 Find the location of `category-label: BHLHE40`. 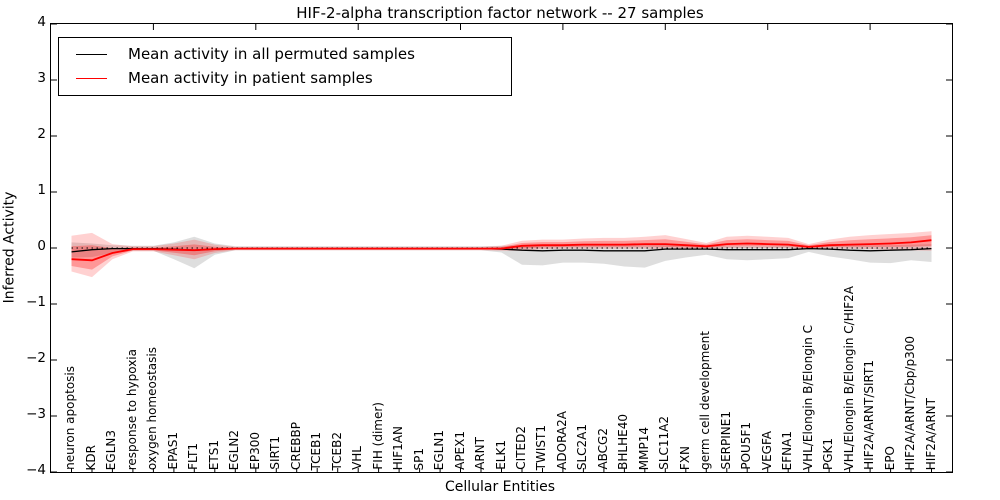

category-label: BHLHE40 is located at coordinates (623, 442).